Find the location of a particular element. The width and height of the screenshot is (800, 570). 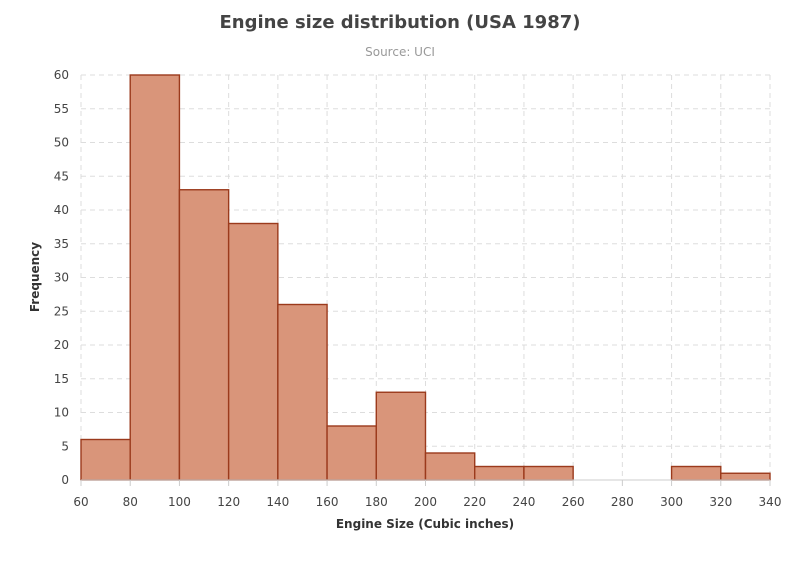

x-tick-label: 240 is located at coordinates (523, 502).